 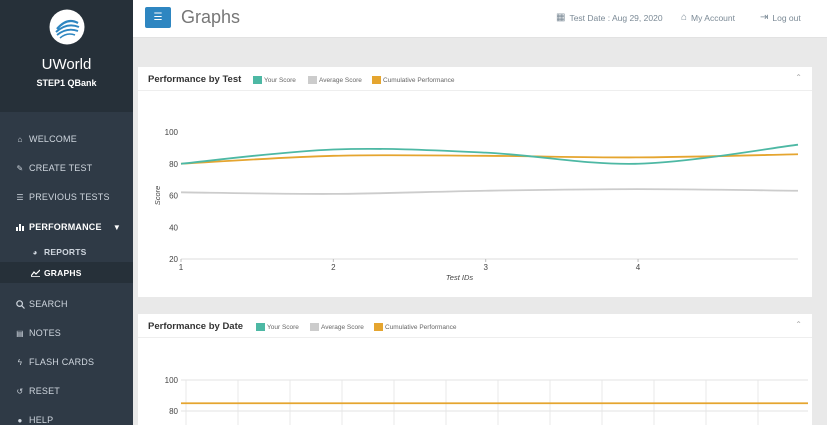 What do you see at coordinates (45, 333) in the screenshot?
I see `sidebar-item-label: NOTES` at bounding box center [45, 333].